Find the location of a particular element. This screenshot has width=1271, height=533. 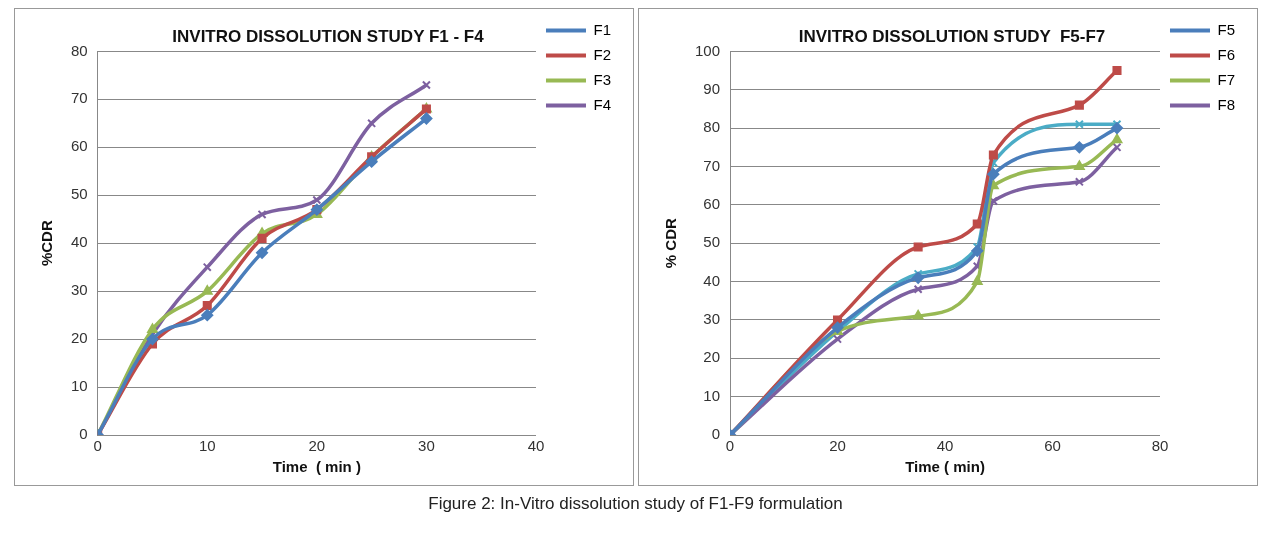

legend-label: F6 is located at coordinates (1226, 54).